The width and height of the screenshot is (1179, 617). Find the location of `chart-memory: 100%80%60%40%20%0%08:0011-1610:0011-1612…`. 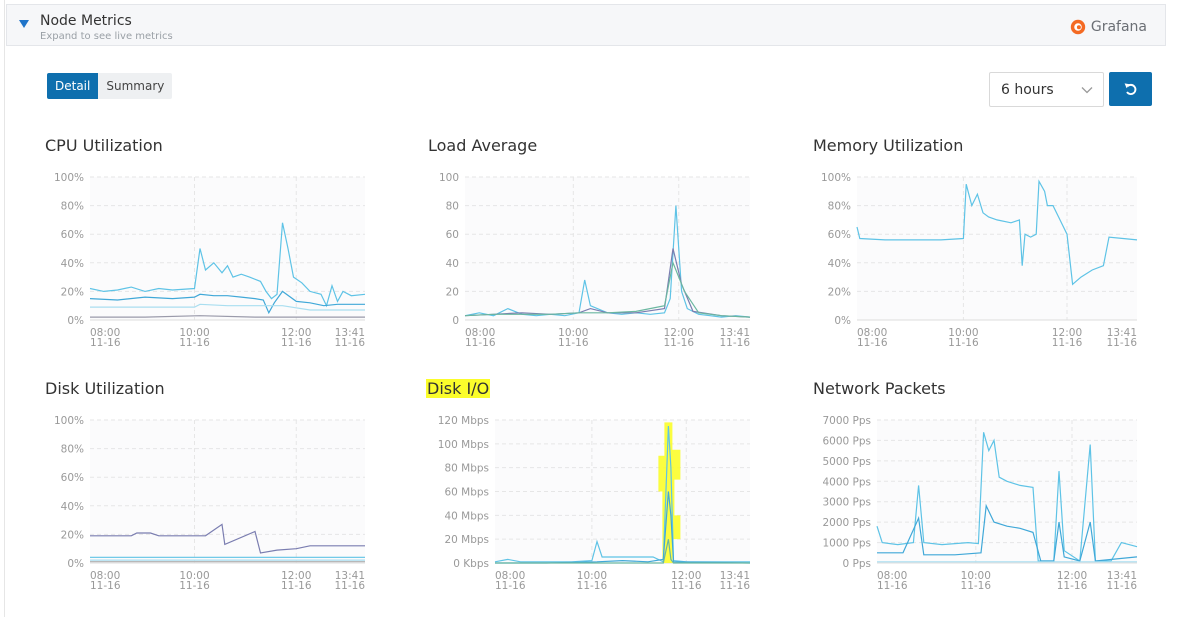

chart-memory: 100%80%60%40%20%0%08:0011-1610:0011-1612… is located at coordinates (979, 260).